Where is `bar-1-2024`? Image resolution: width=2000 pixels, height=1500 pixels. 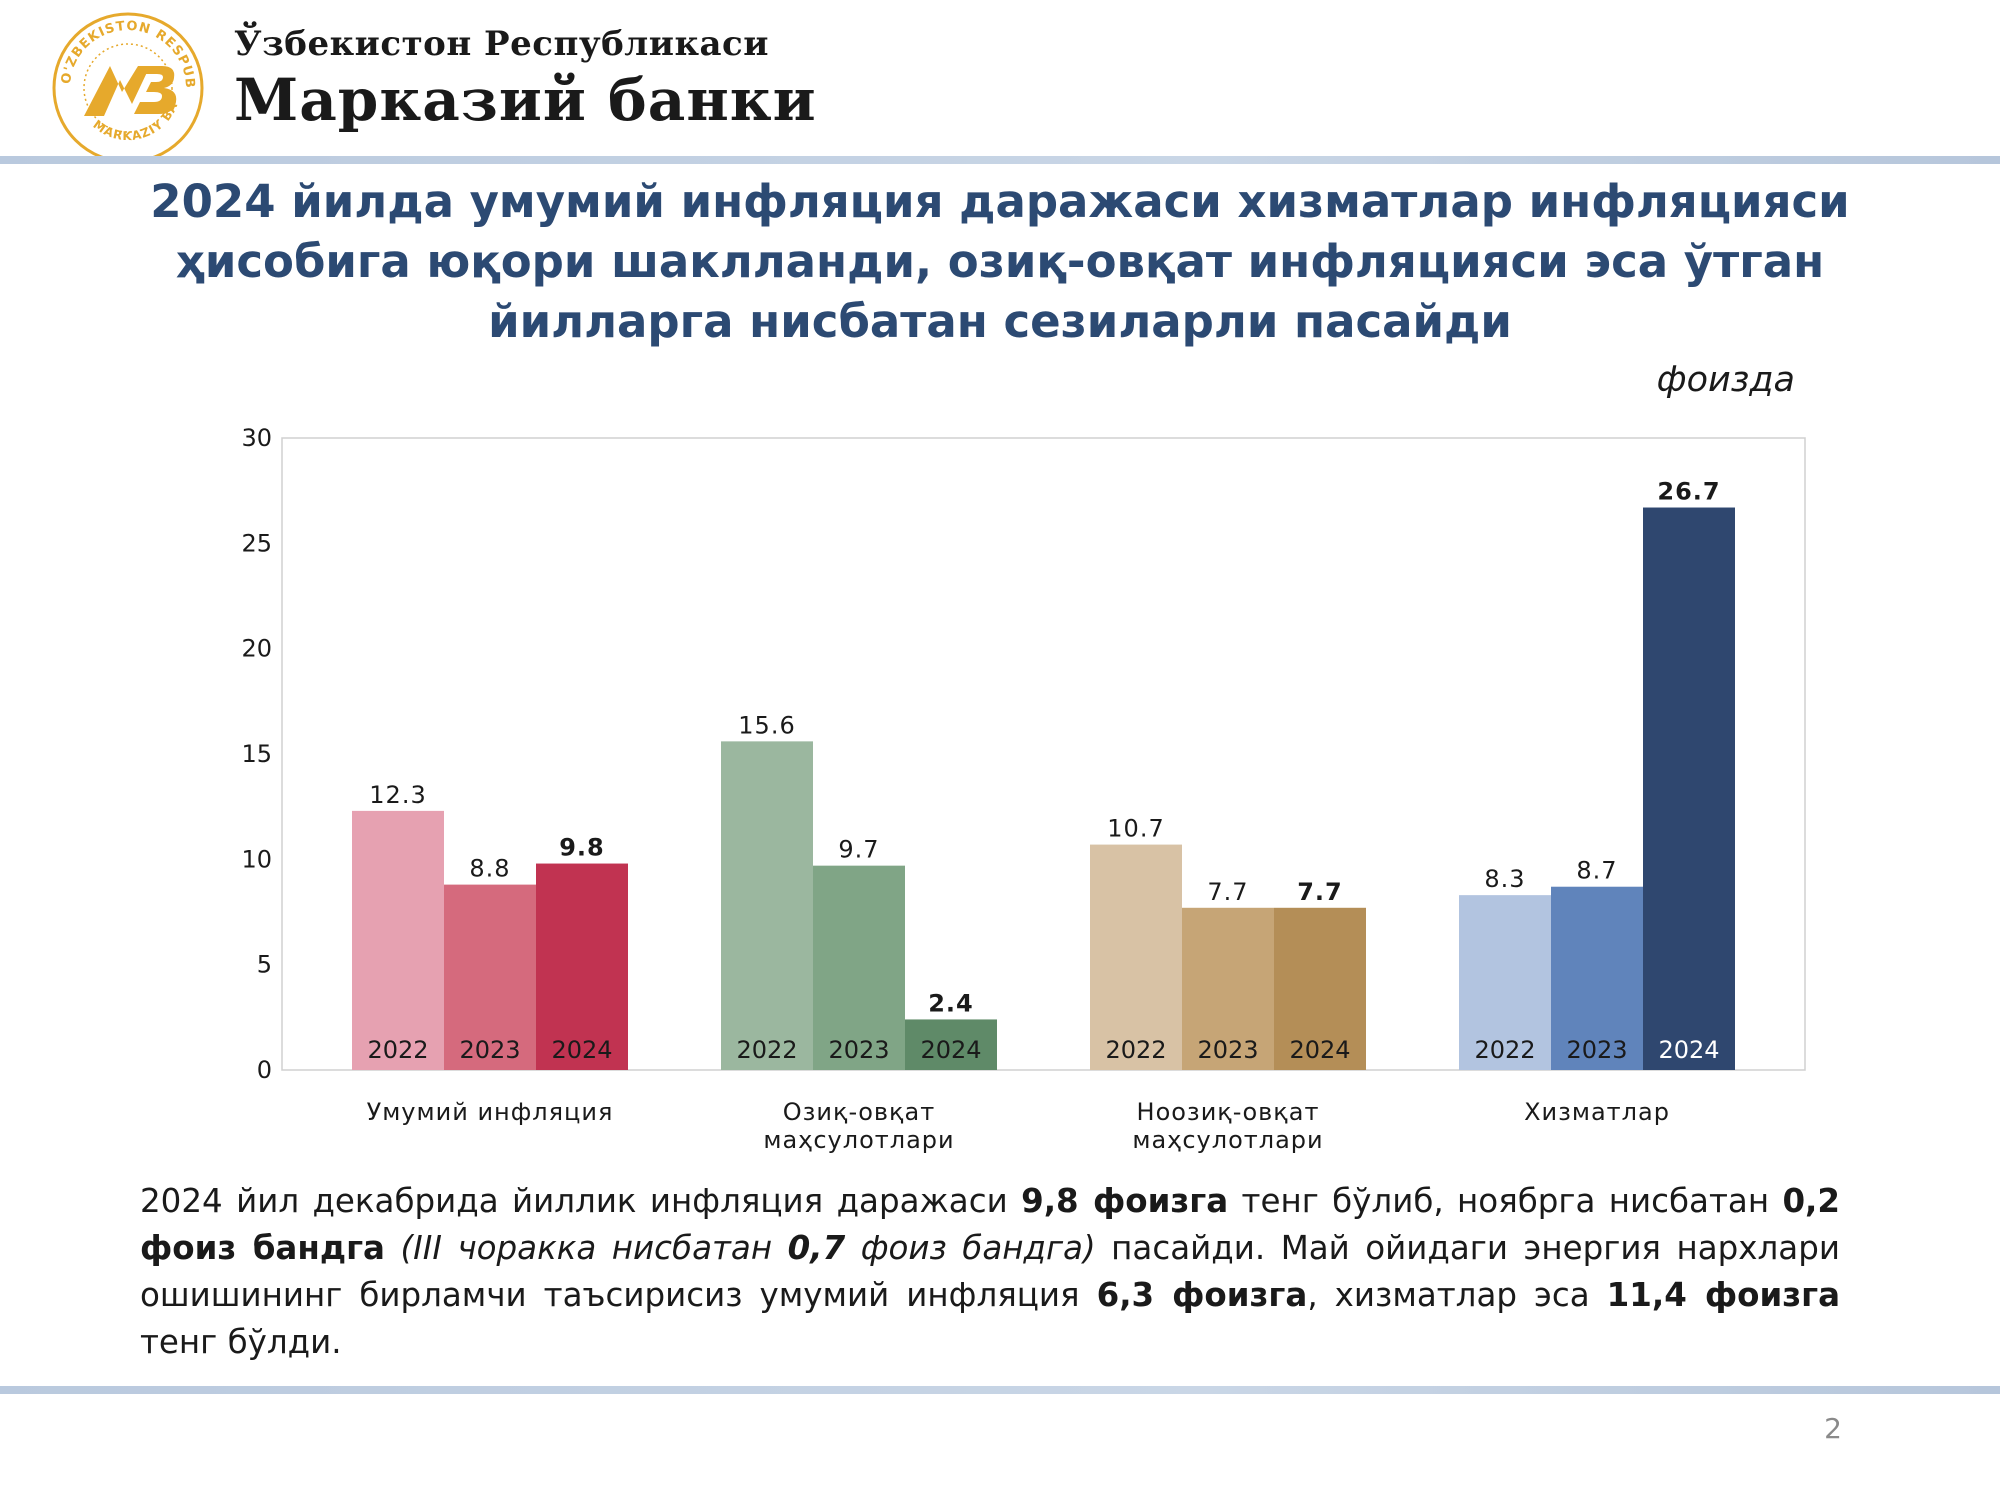 bar-1-2024 is located at coordinates (582, 966).